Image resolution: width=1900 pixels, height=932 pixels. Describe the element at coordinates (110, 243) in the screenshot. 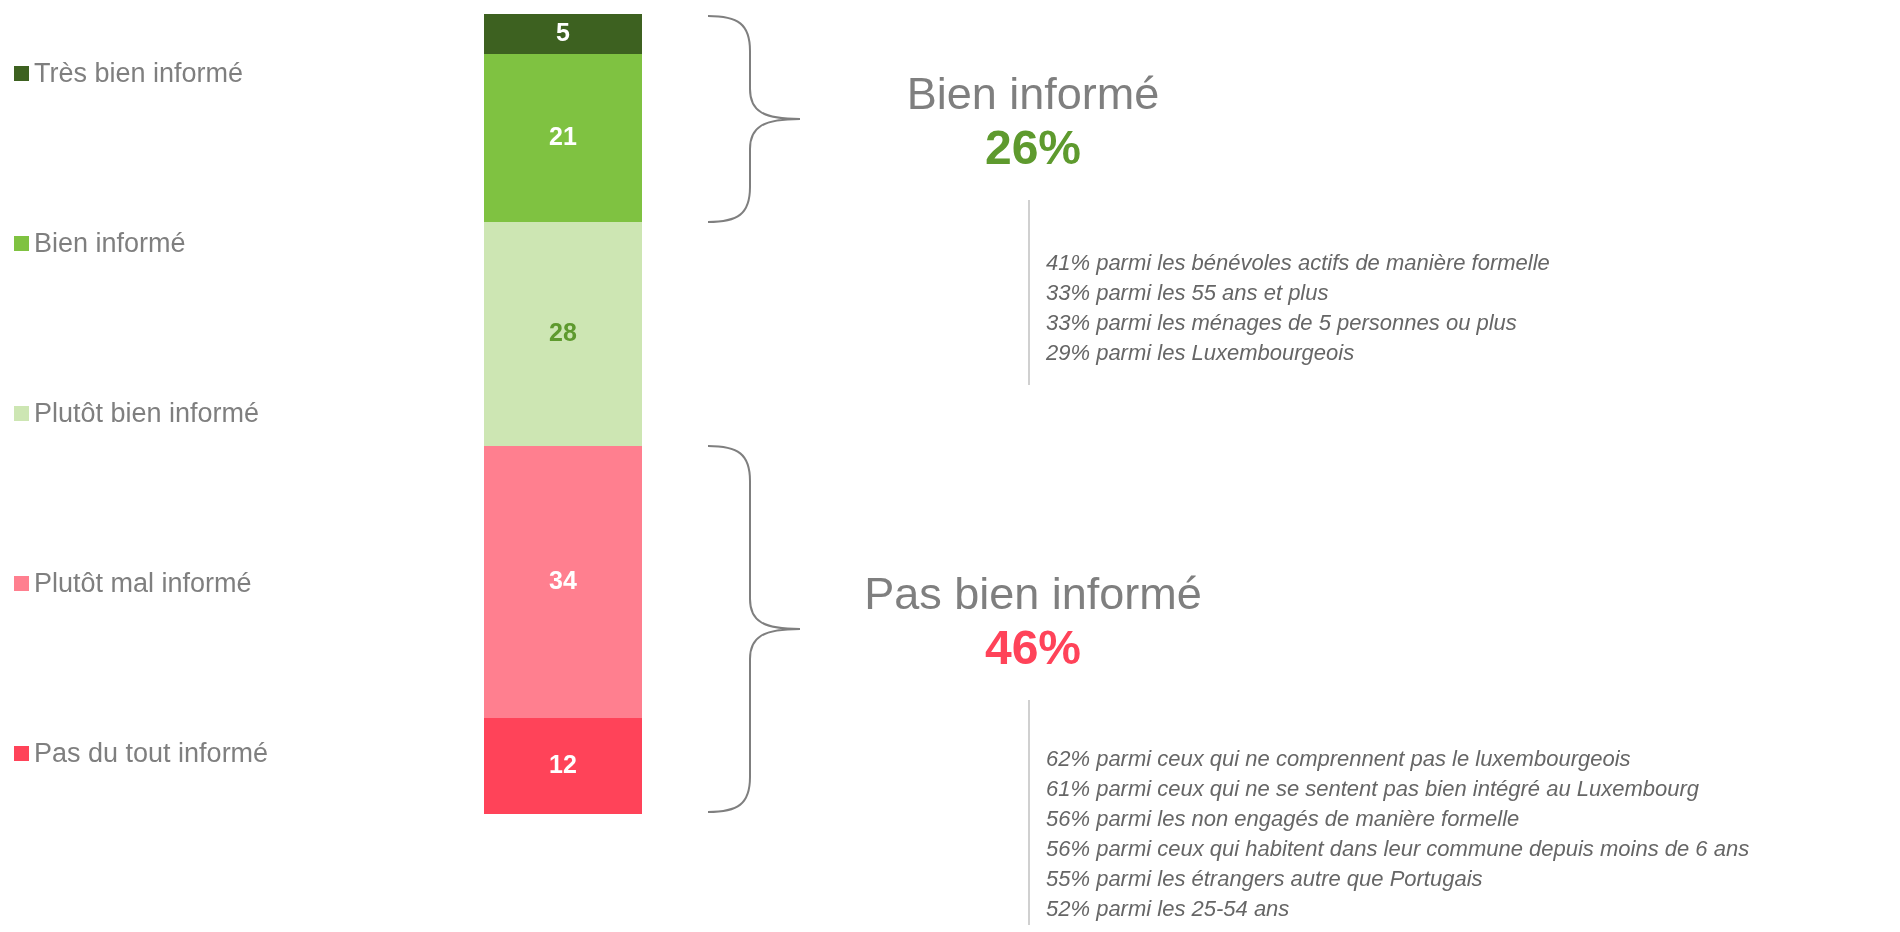

I see `legend-label: Bien informé` at that location.